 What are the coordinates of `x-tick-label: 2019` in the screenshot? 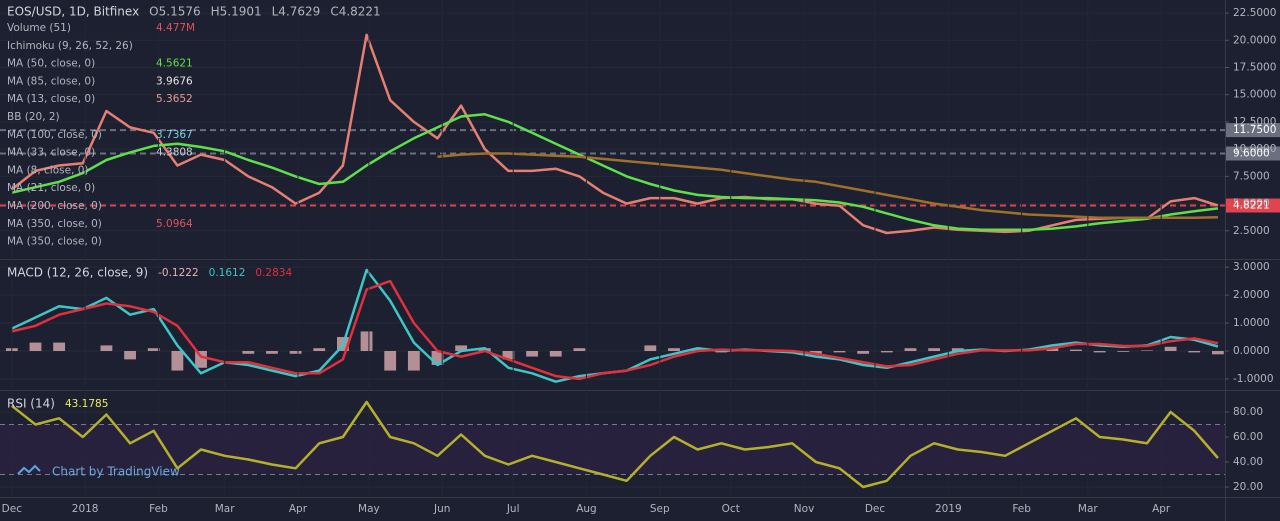 It's located at (948, 509).